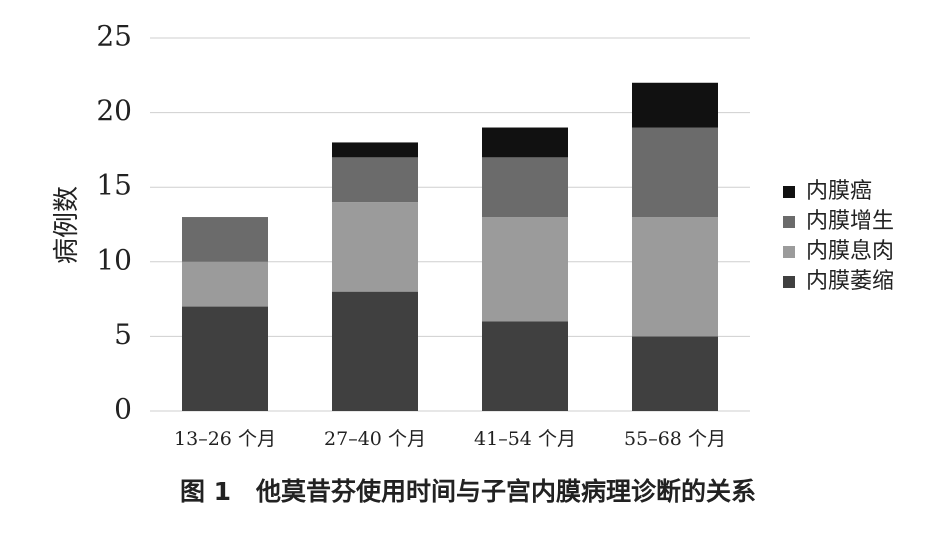  I want to click on y-tick-label: 25, so click(114, 36).